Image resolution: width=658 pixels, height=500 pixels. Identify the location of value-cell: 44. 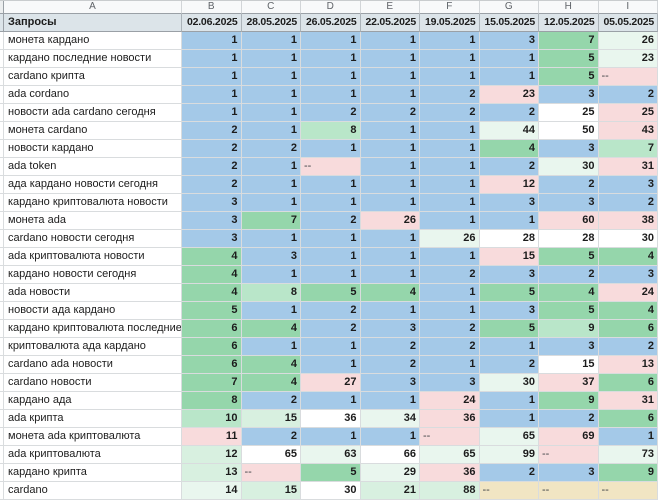
(509, 131).